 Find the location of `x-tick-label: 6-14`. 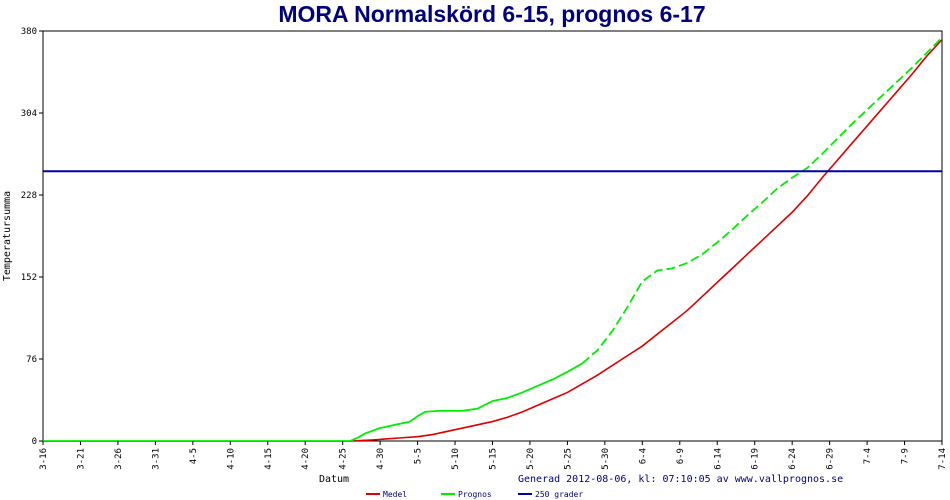

x-tick-label: 6-14 is located at coordinates (718, 459).